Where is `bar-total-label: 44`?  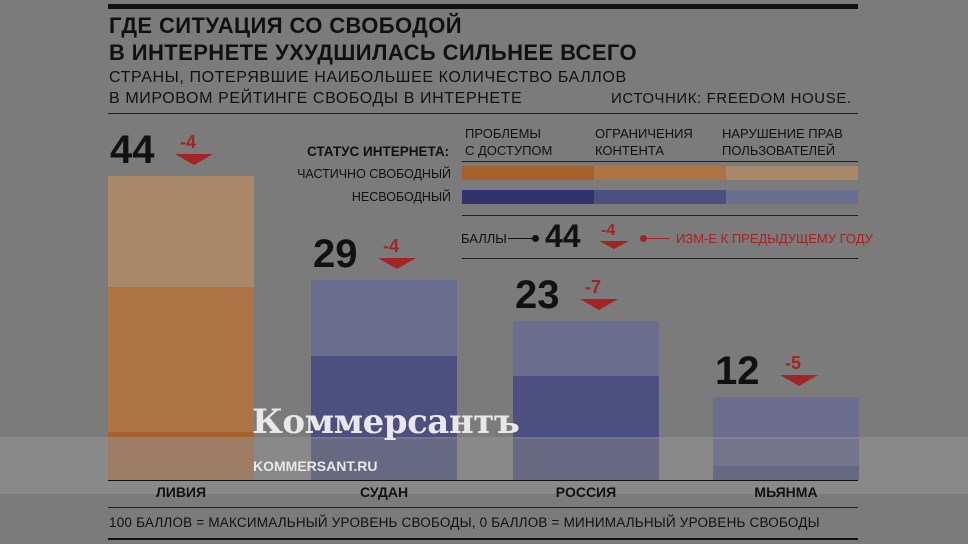
bar-total-label: 44 is located at coordinates (132, 150).